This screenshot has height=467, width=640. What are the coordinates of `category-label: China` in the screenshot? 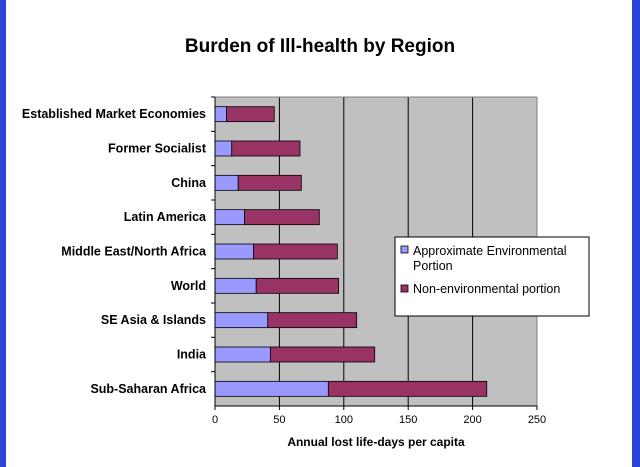 It's located at (189, 183).